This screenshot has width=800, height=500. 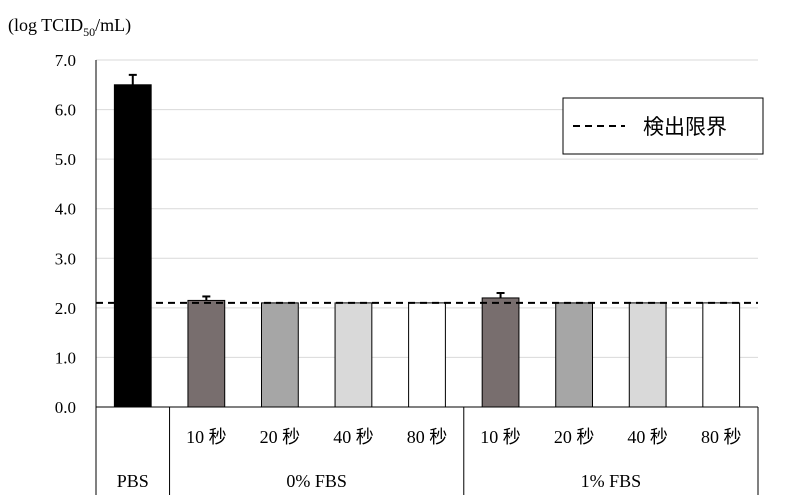 I want to click on y-tick-label: 7.0, so click(x=65, y=60).